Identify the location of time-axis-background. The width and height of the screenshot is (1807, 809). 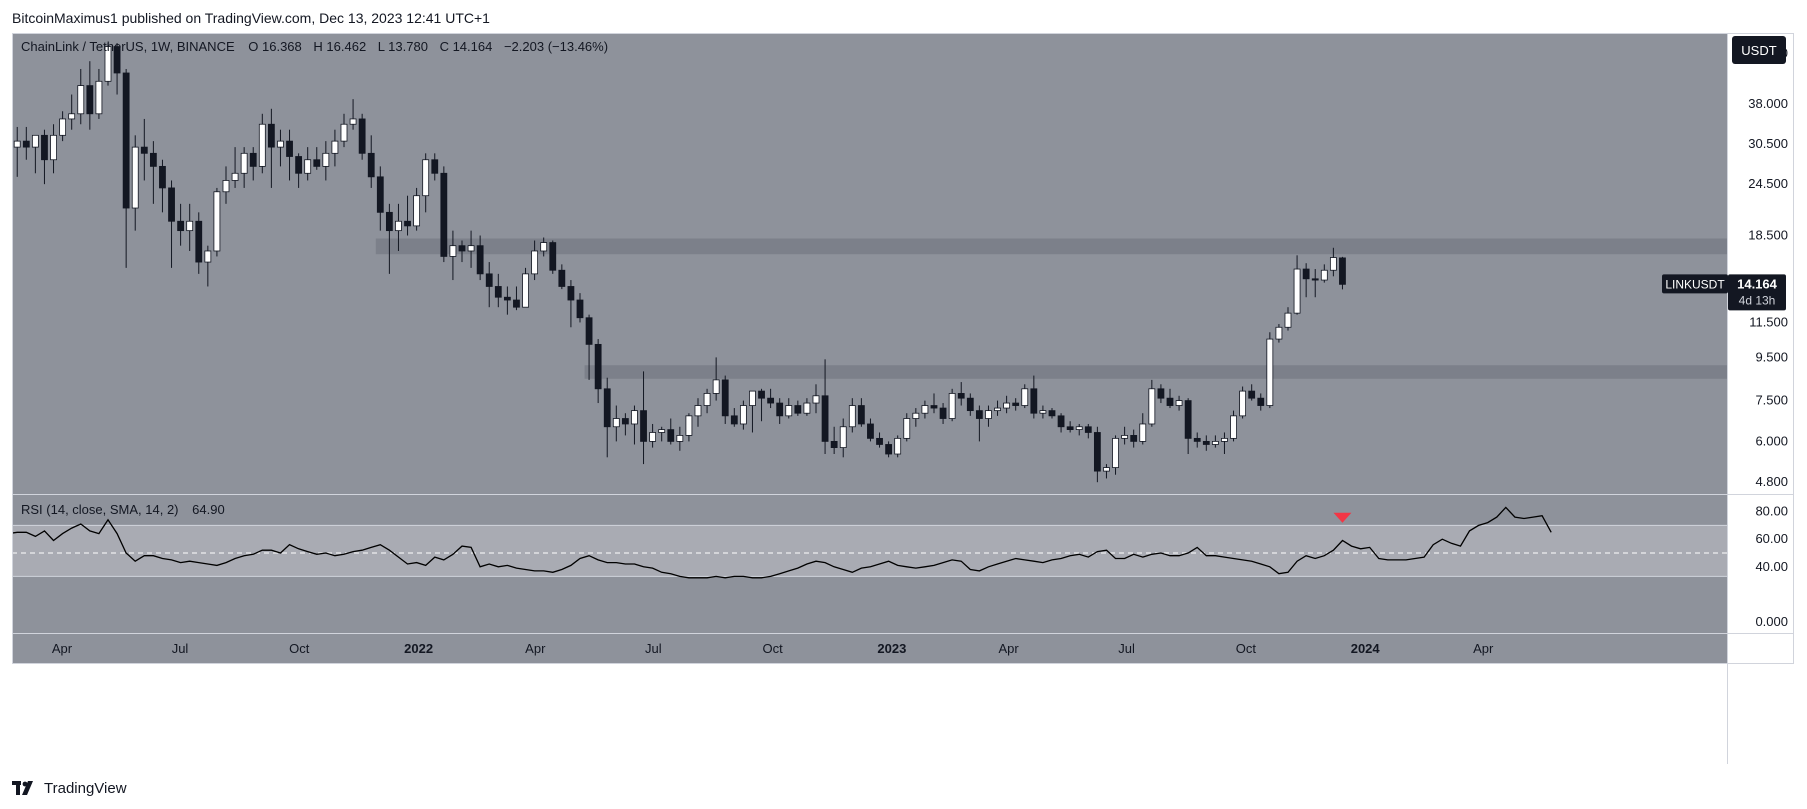
(869, 649).